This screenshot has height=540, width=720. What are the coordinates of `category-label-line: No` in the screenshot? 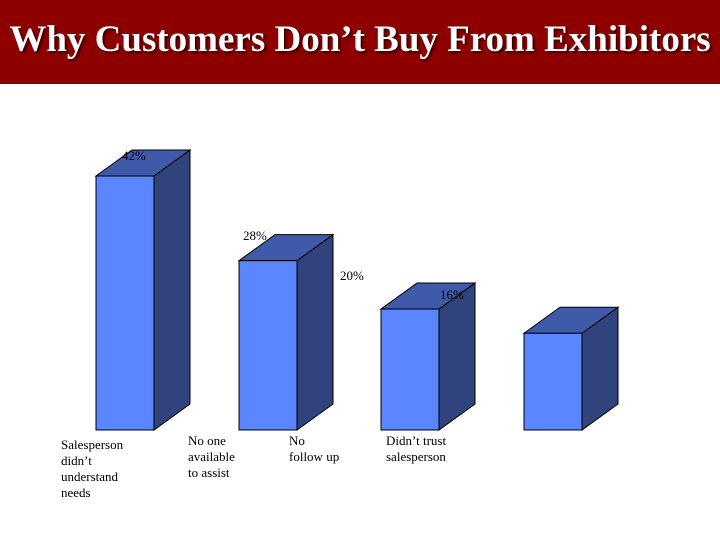 It's located at (297, 440).